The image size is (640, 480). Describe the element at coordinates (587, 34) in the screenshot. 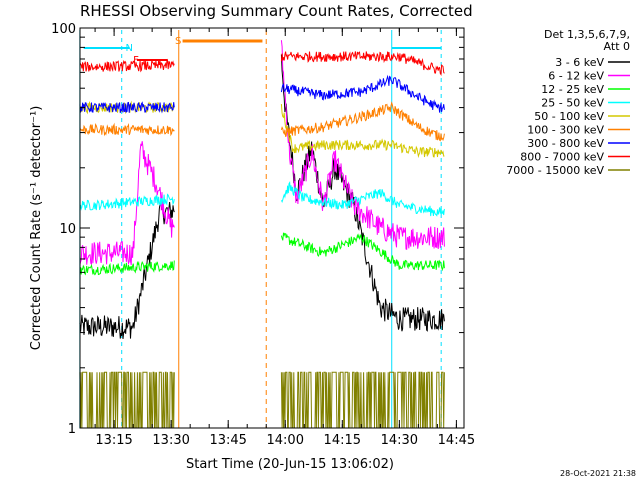

I see `legend-header-1: Det 1,3,5,6,7,9,` at that location.